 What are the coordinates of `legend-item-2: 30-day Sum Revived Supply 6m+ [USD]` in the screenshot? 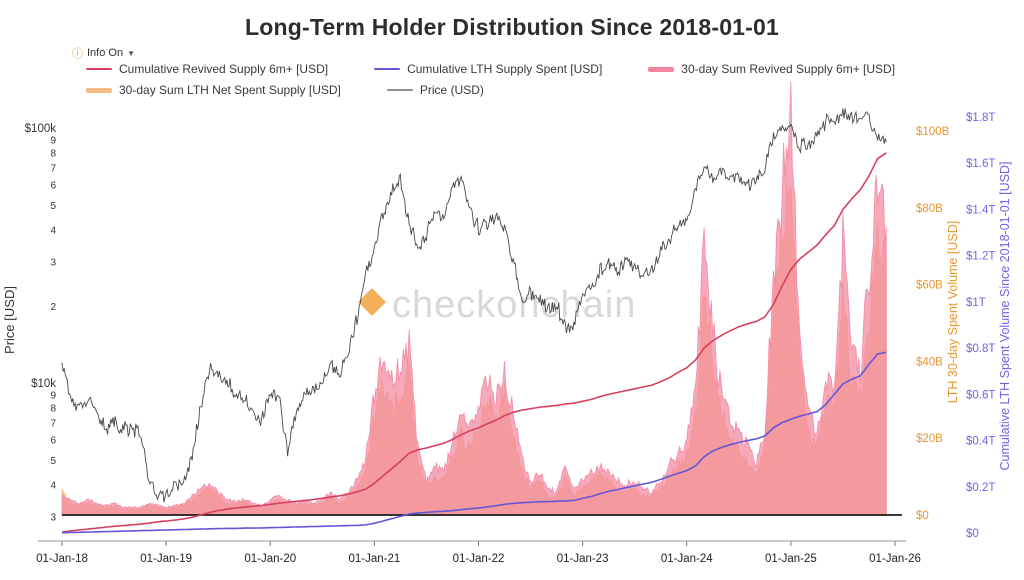 It's located at (771, 69).